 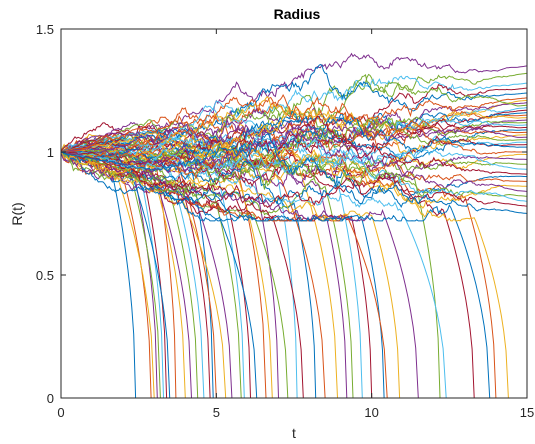 I want to click on x-tick-label: 0, so click(x=60, y=412).